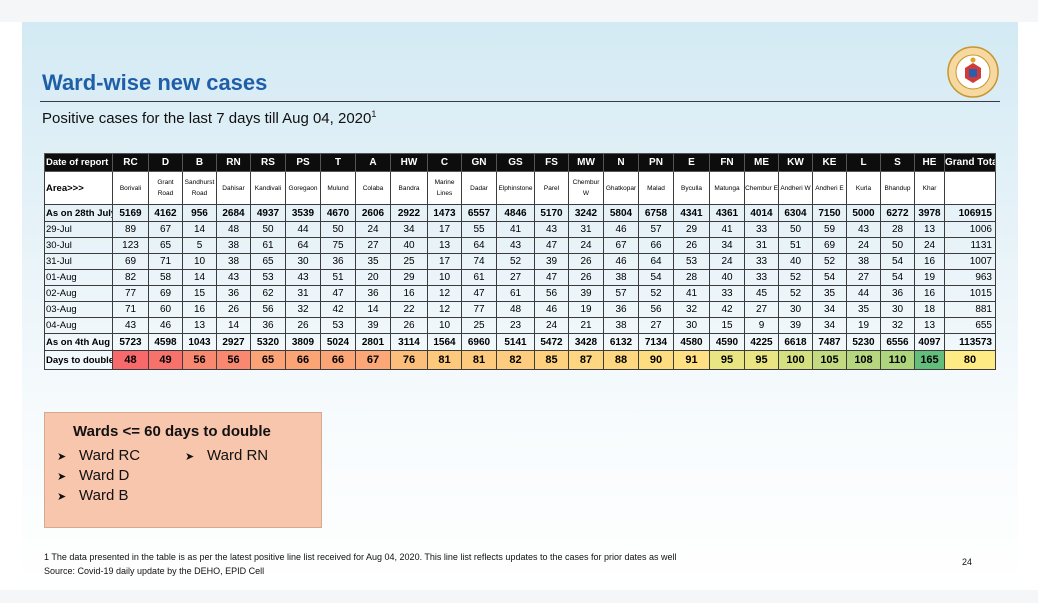 Image resolution: width=1038 pixels, height=603 pixels. I want to click on ward-header-cell: MW, so click(586, 162).